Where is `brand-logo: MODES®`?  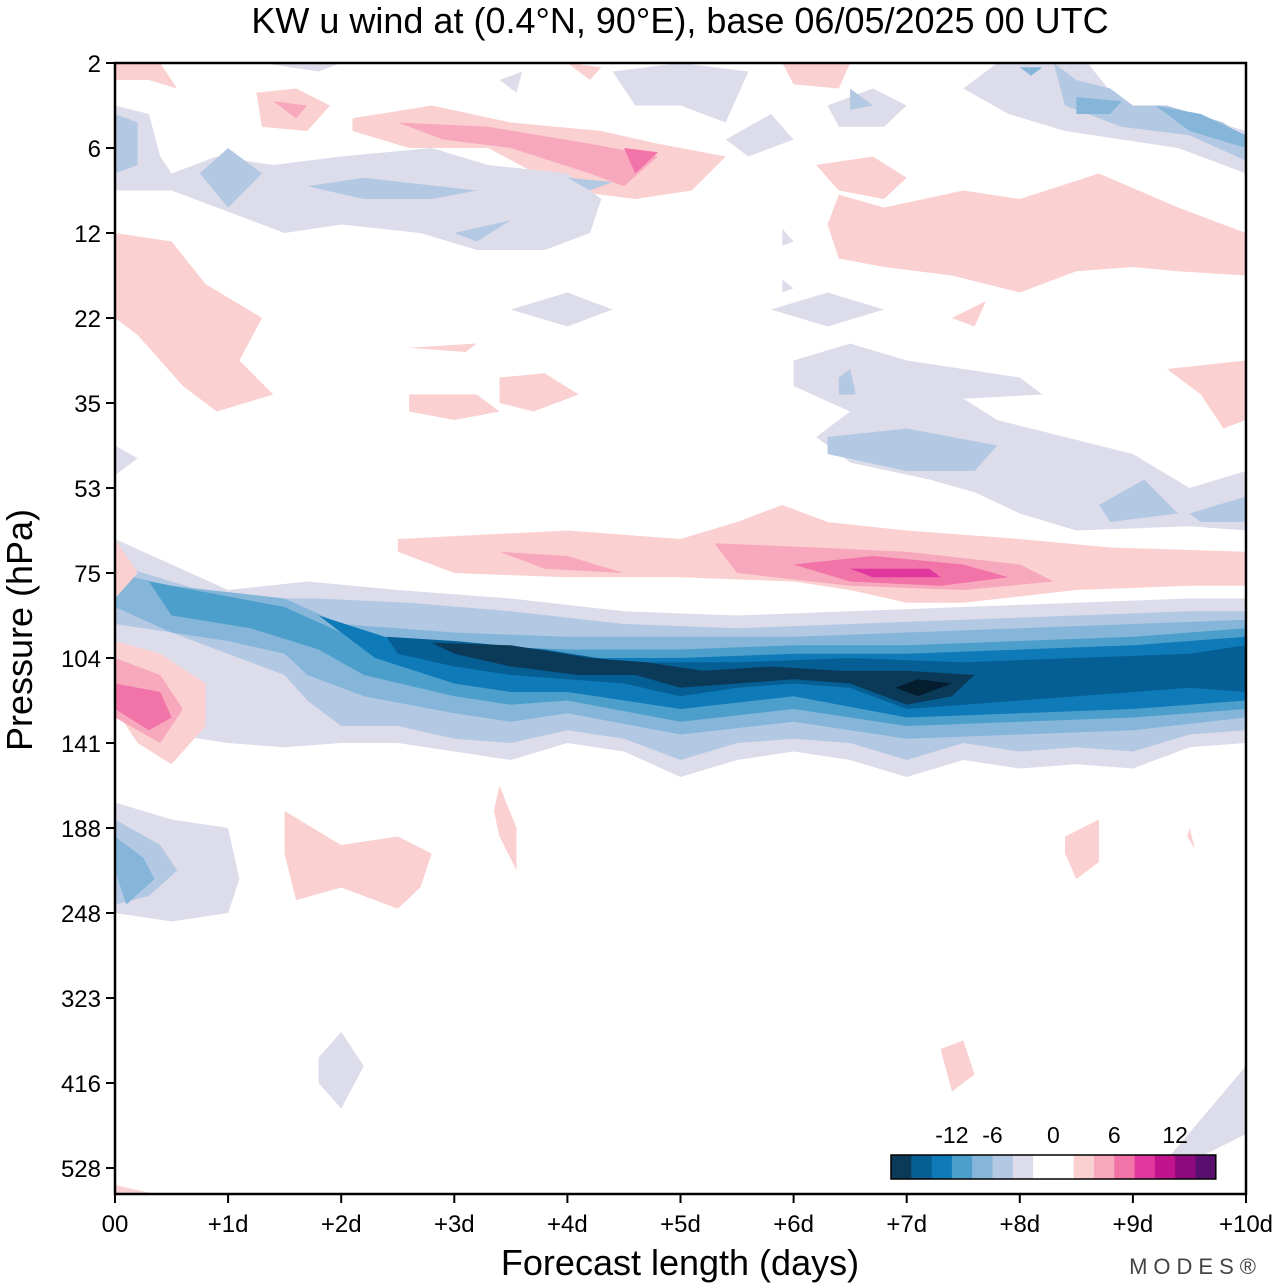
brand-logo: MODES® is located at coordinates (1195, 1266).